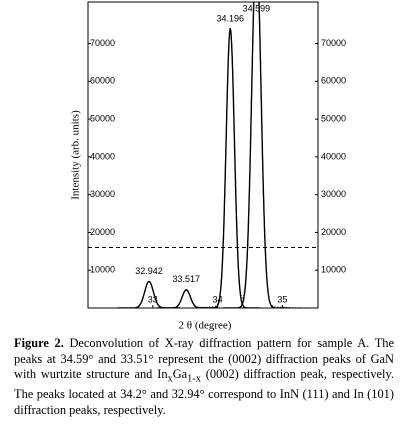  What do you see at coordinates (257, 8) in the screenshot?
I see `peak-label: 34.599` at bounding box center [257, 8].